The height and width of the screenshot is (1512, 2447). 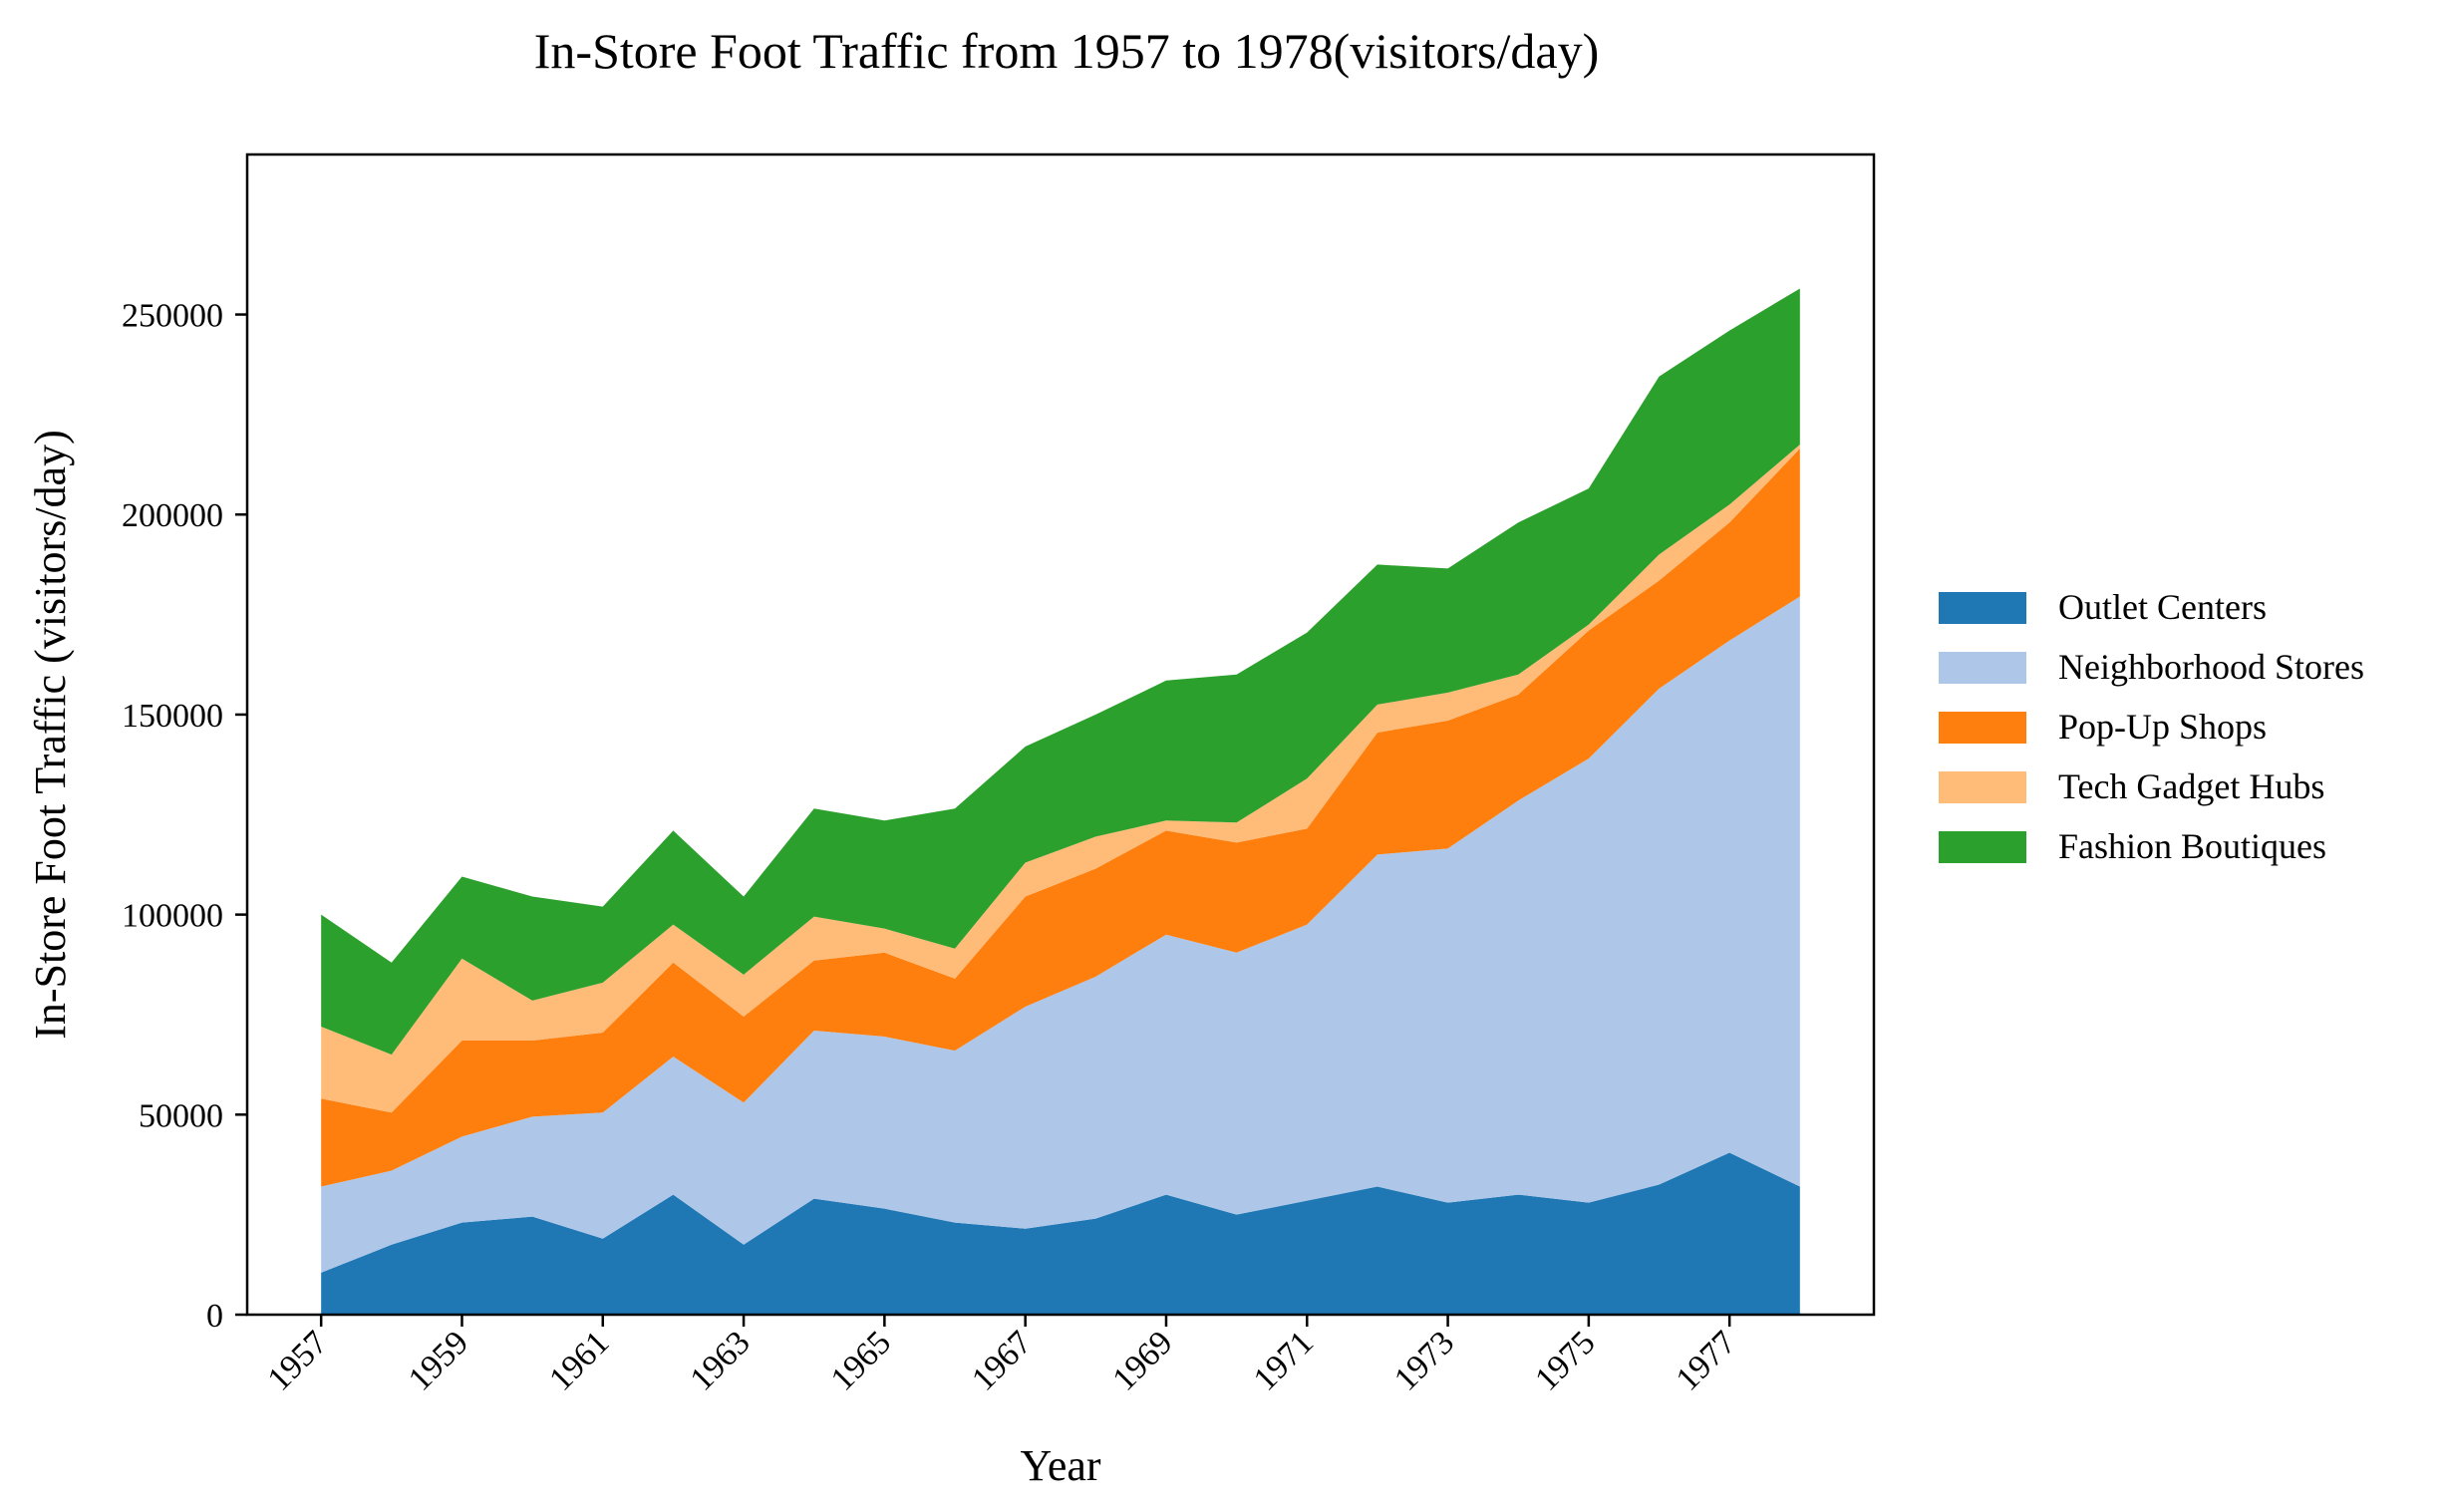 I want to click on y-axis-label: In-Store Foot Traffic (visitors/day), so click(x=50, y=735).